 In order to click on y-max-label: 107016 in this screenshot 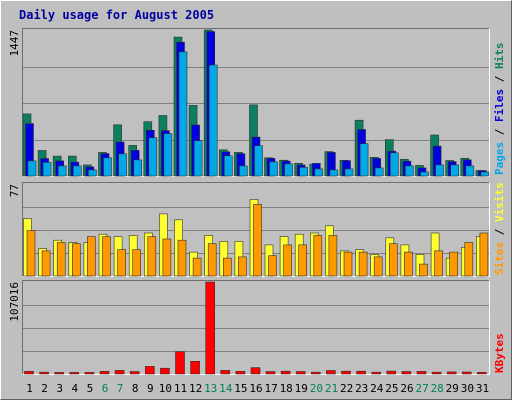, I will do `click(14, 302)`.